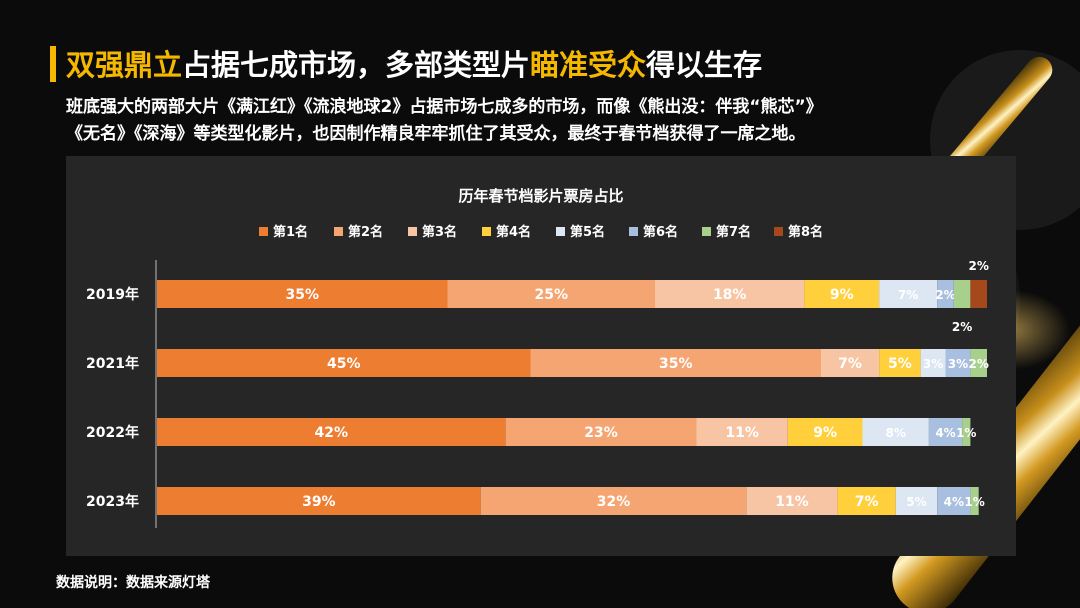 This screenshot has width=1080, height=608. I want to click on page-title: 双强鼎立占据七成市场，多部类型片瞄准受众得以生存, so click(414, 63).